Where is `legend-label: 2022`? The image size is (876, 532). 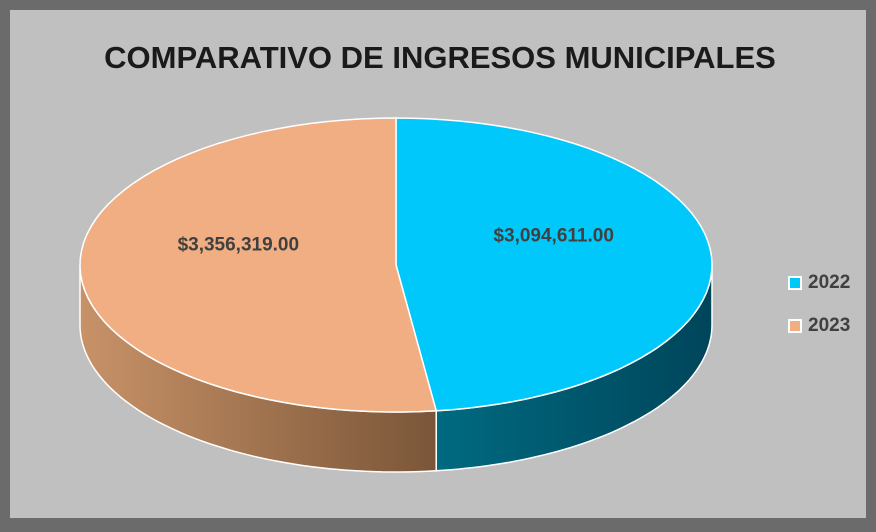
legend-label: 2022 is located at coordinates (829, 282).